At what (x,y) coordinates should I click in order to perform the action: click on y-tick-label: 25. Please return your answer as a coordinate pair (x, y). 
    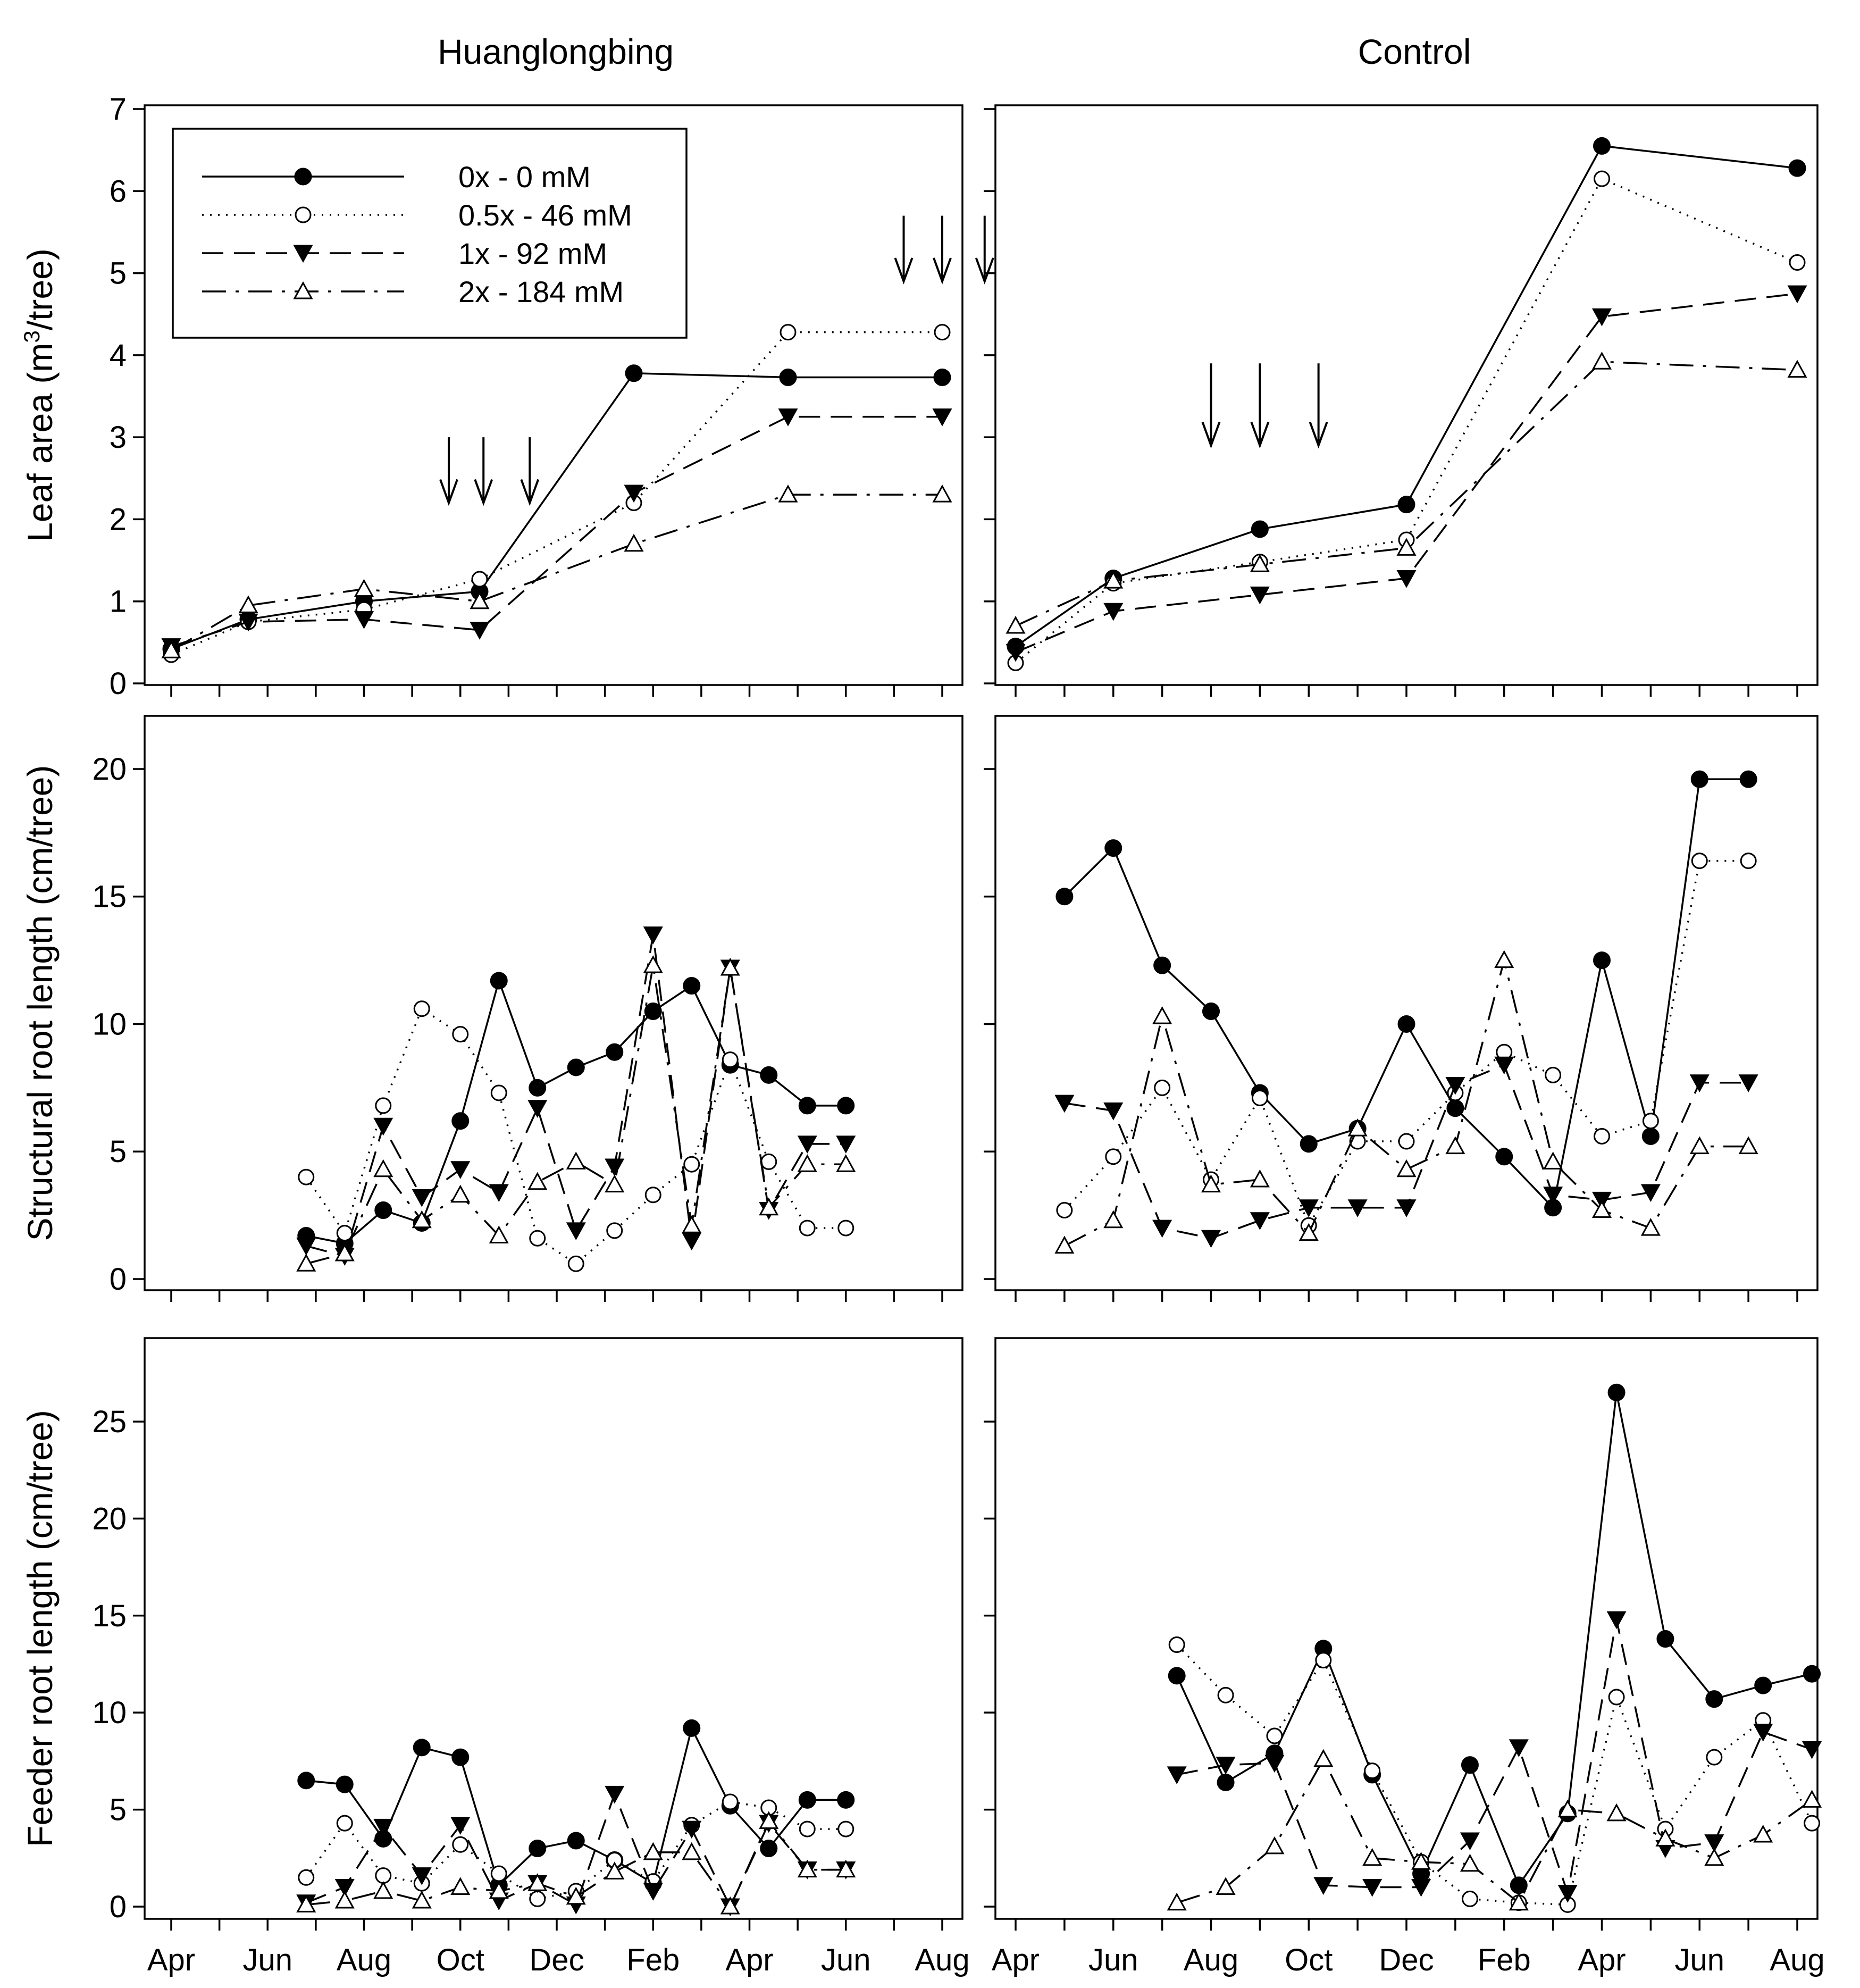
    Looking at the image, I should click on (110, 1422).